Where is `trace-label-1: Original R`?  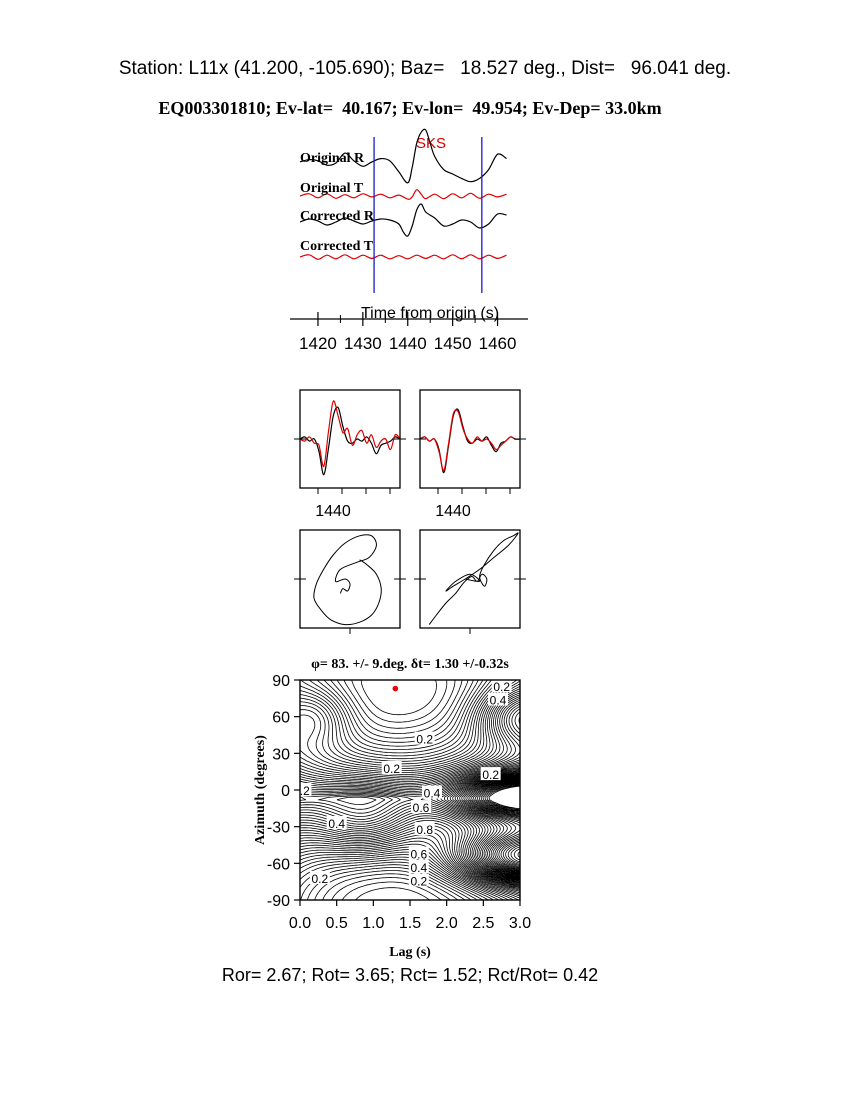 trace-label-1: Original R is located at coordinates (332, 158).